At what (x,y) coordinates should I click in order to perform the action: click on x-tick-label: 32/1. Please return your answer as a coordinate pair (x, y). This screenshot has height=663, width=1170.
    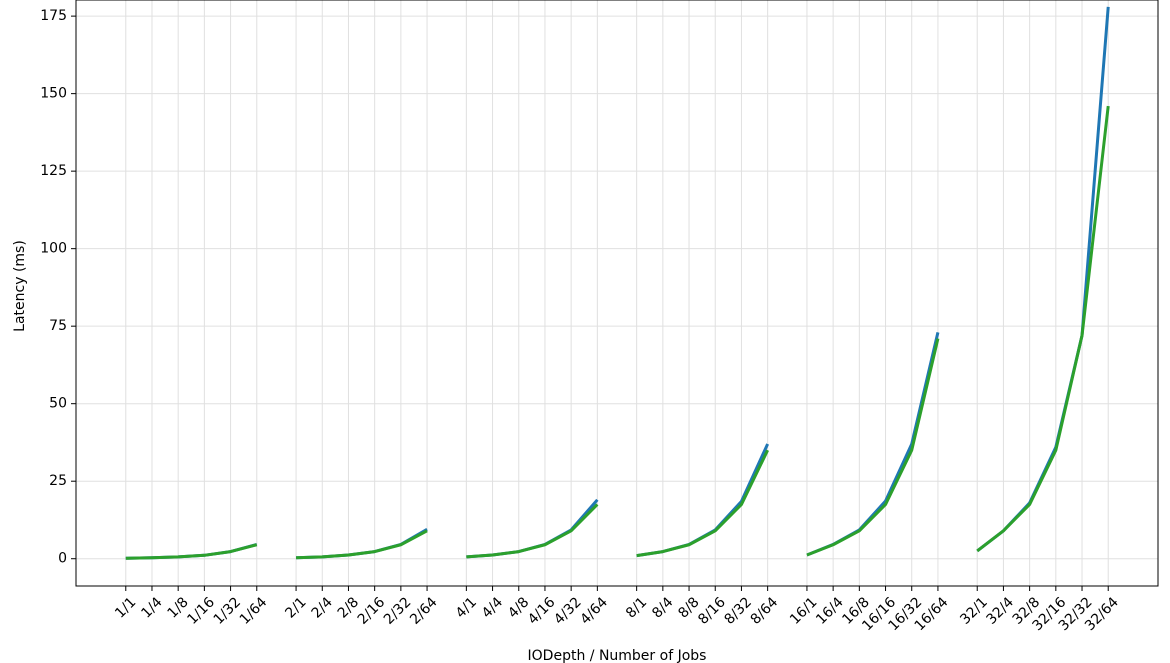
    Looking at the image, I should click on (974, 611).